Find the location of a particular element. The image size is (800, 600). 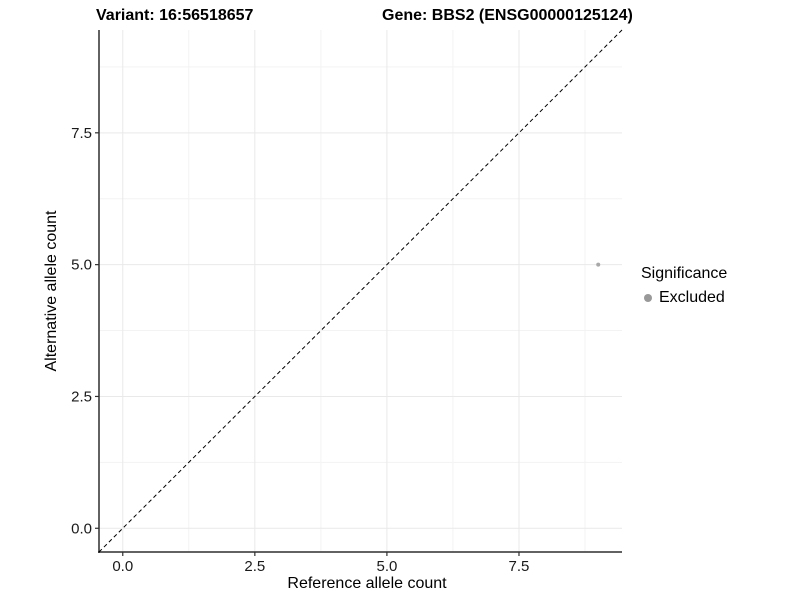

plot-title-variant: Variant: 16:56518657 is located at coordinates (175, 15).